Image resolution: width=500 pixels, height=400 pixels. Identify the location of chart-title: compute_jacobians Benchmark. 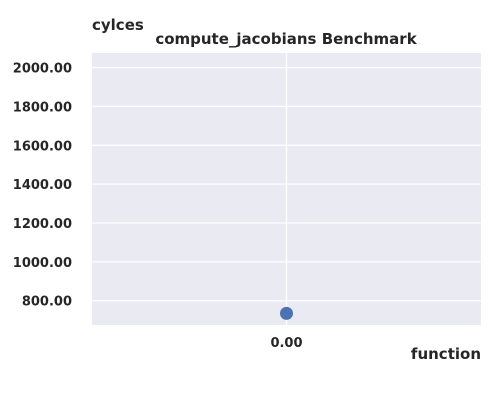
(286, 39).